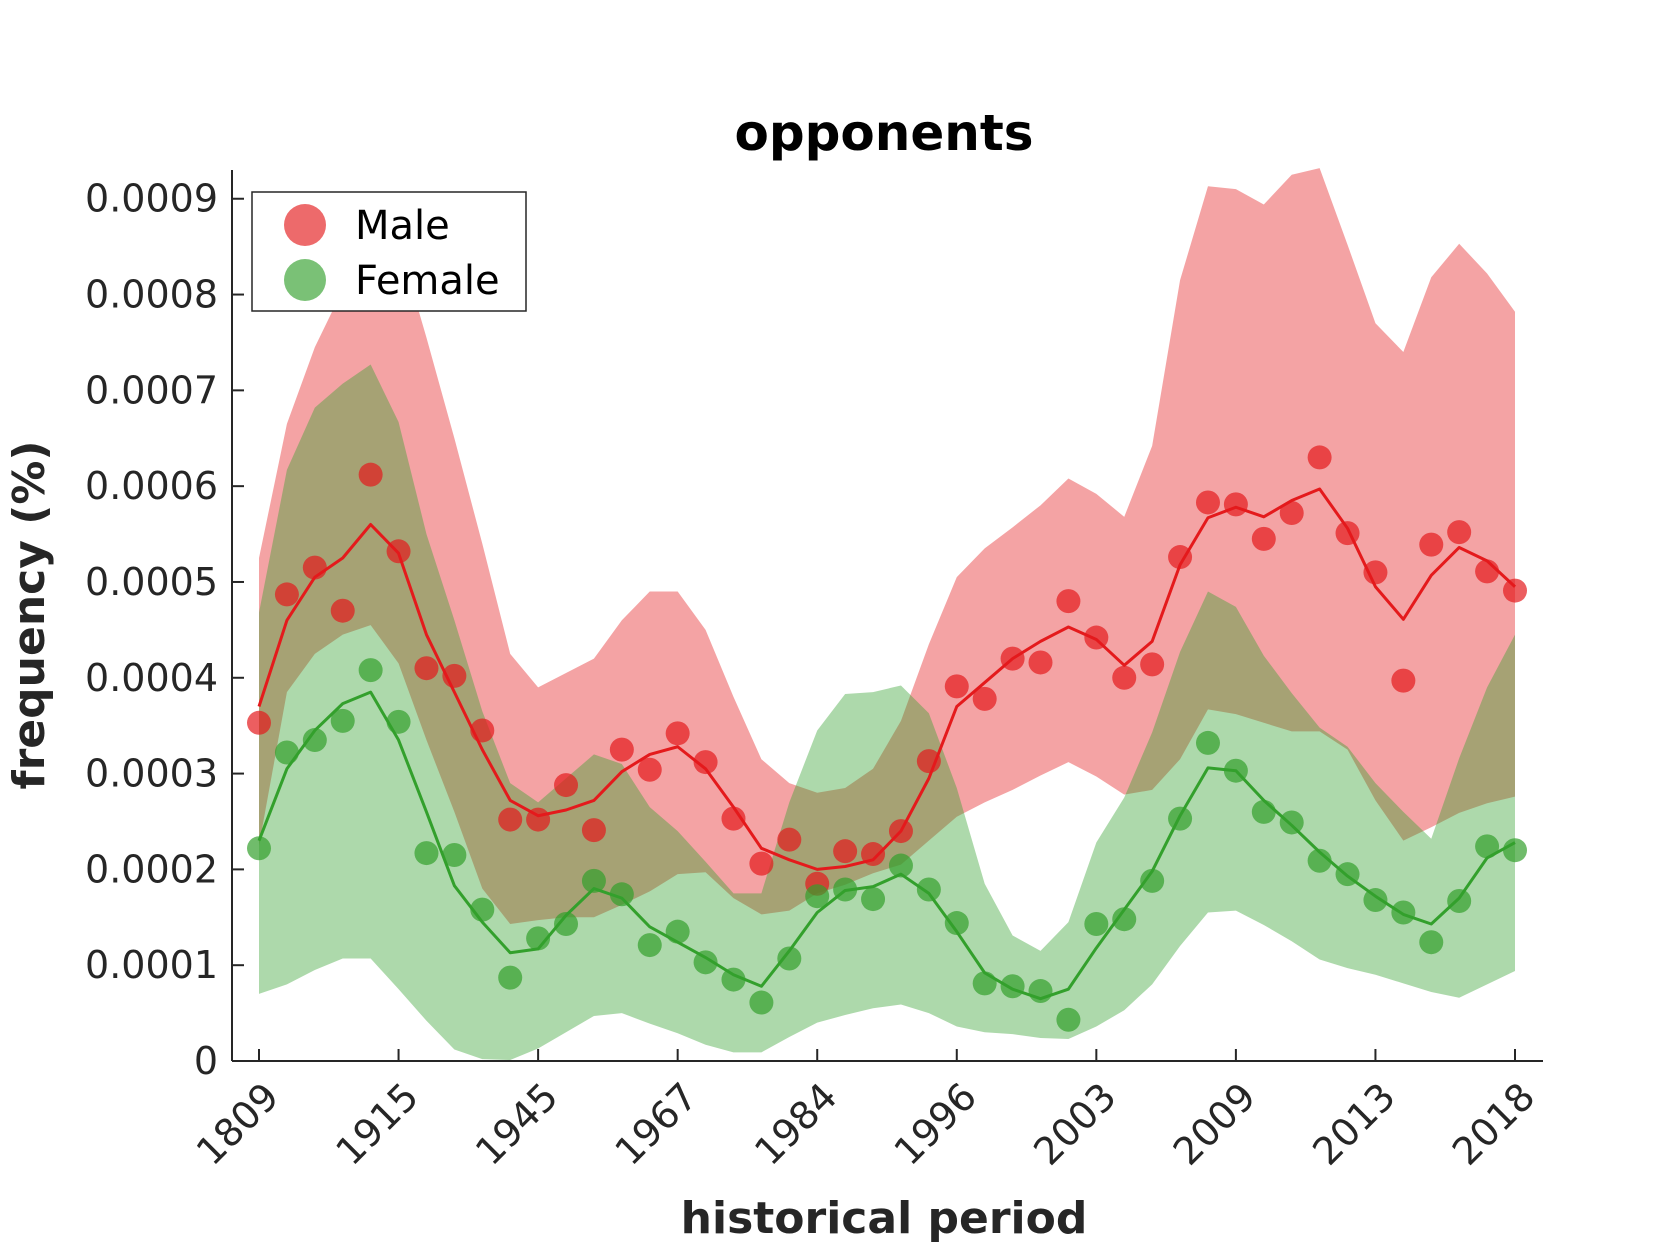  Describe the element at coordinates (657, 1124) in the screenshot. I see `x-tick-label: 1967` at that location.